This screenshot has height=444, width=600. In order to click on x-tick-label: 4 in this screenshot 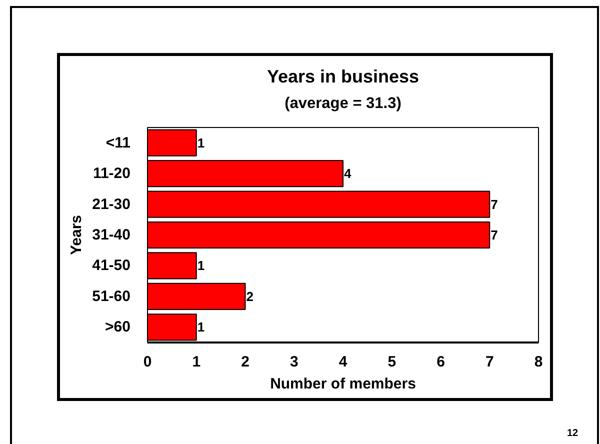, I will do `click(343, 362)`.